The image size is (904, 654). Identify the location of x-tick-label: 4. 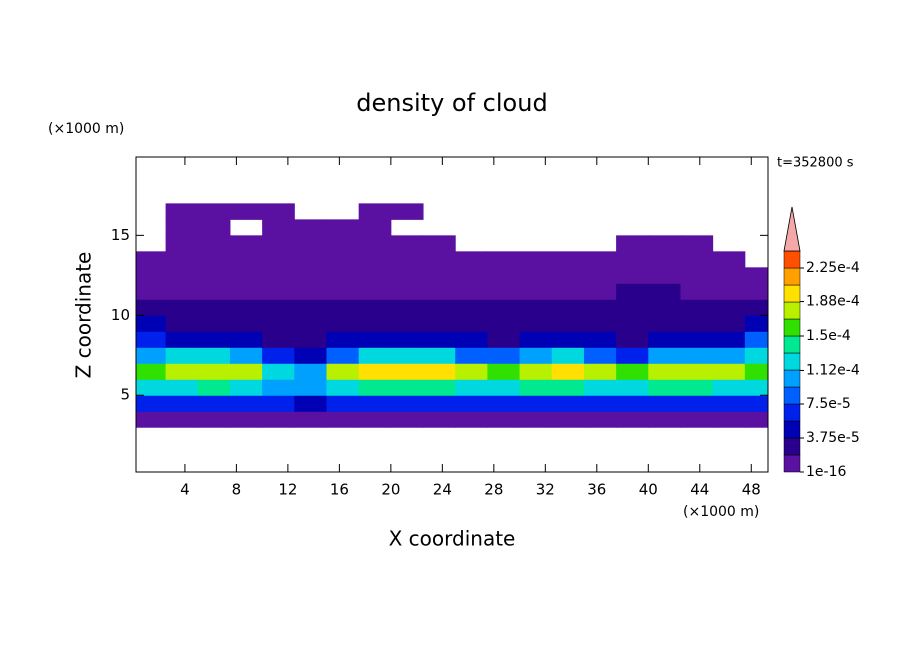
(185, 490).